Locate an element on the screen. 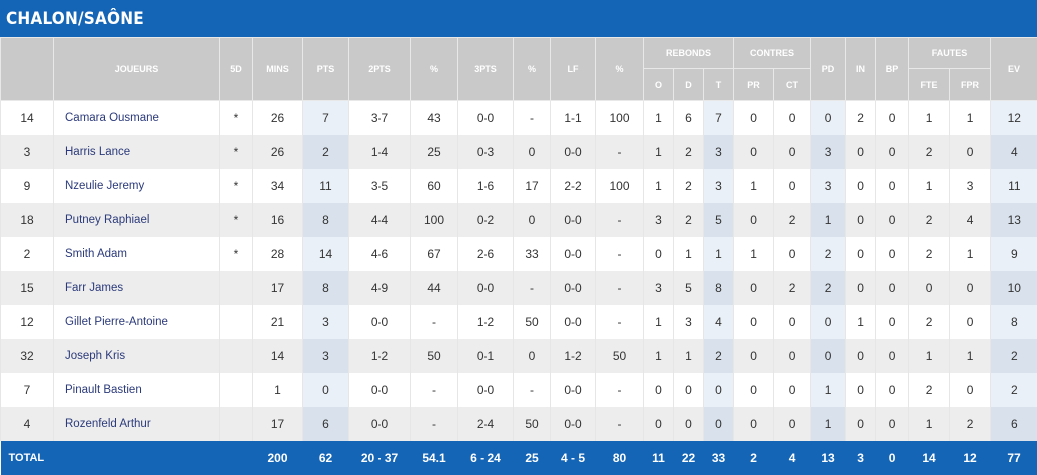 This screenshot has height=475, width=1037. starter-mark: * is located at coordinates (236, 186).